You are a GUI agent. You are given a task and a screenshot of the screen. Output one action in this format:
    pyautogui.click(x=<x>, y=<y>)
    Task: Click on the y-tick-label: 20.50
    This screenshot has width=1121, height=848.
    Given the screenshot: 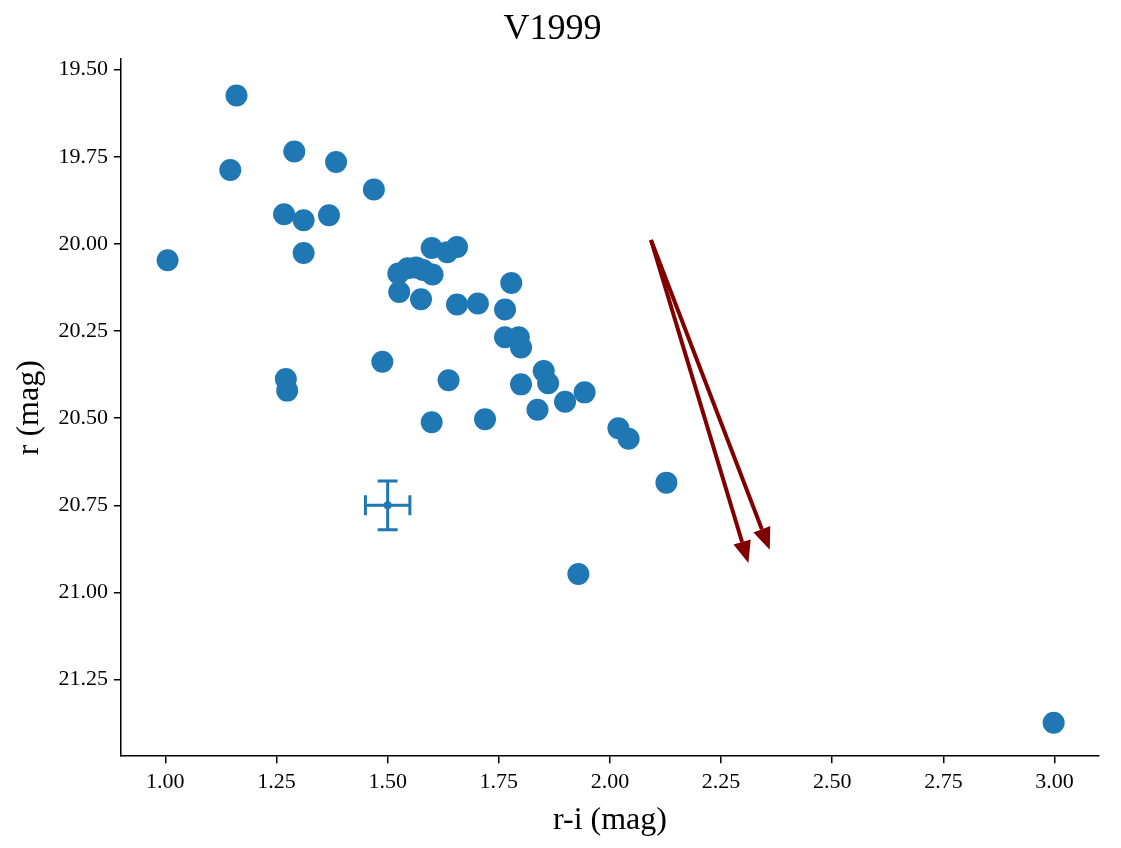 What is the action you would take?
    pyautogui.click(x=83, y=416)
    